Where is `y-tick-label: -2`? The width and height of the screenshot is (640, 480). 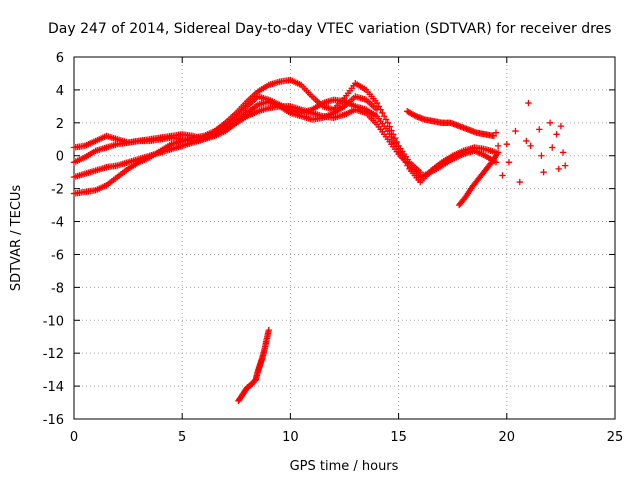 y-tick-label: -2 is located at coordinates (57, 190).